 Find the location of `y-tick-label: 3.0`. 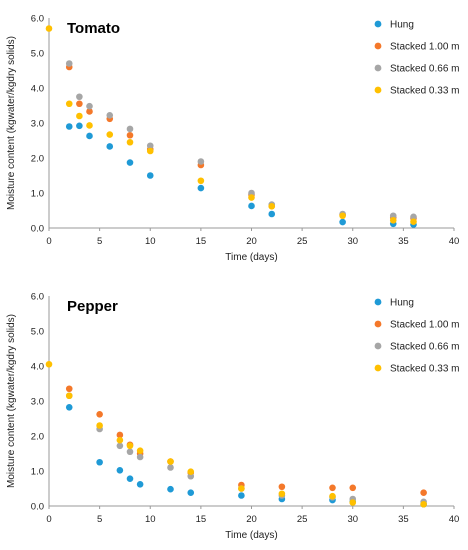

y-tick-label: 3.0 is located at coordinates (37, 402).